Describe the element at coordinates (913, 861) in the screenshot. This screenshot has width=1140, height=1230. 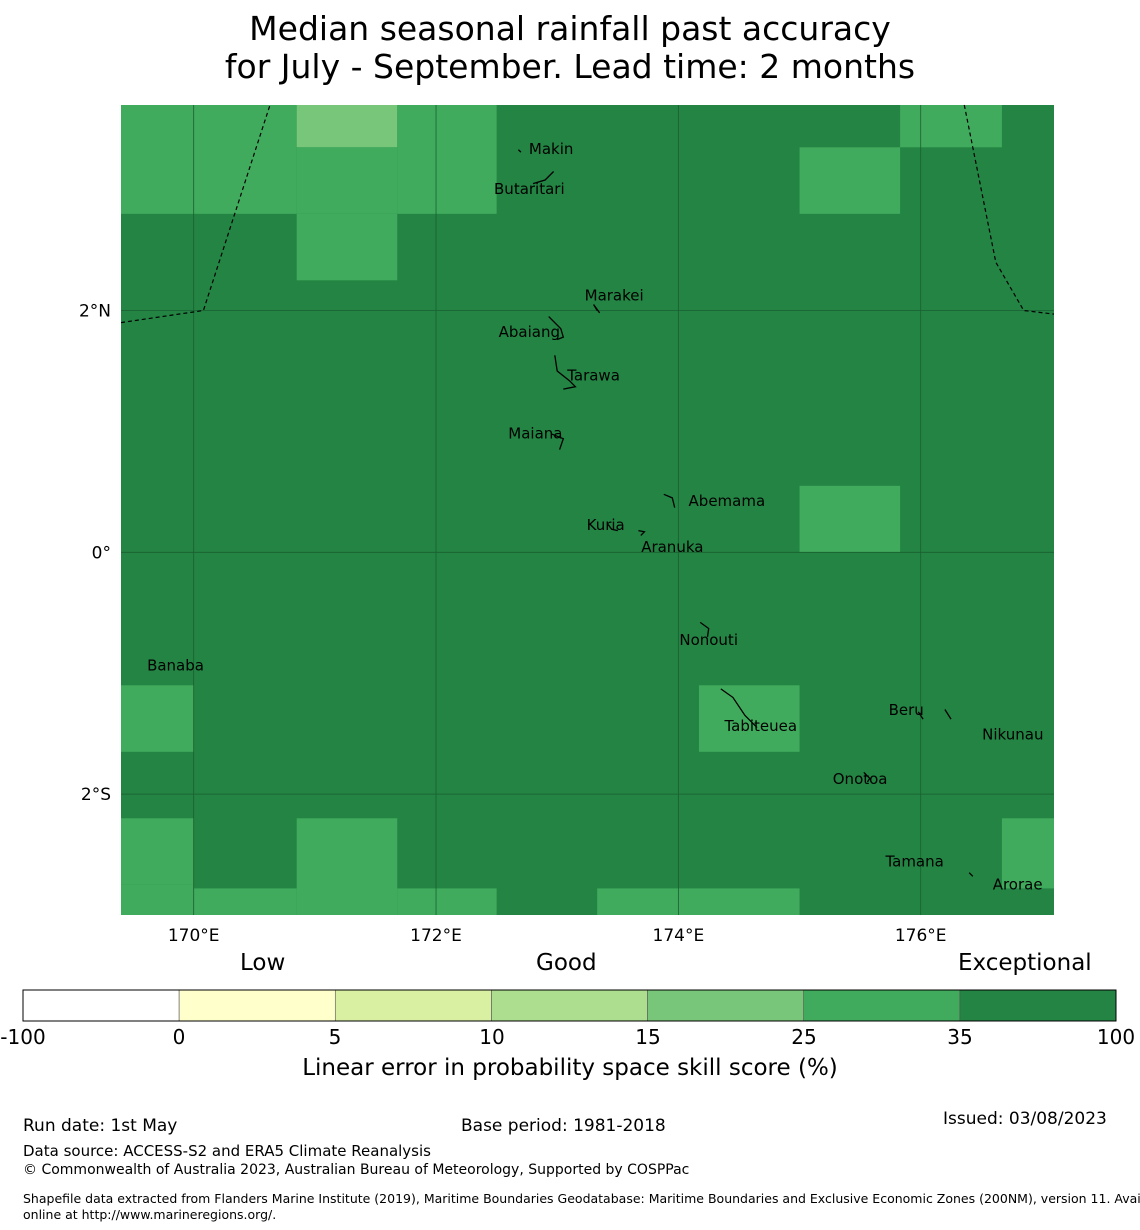
I see `island-label: Tamana` at that location.